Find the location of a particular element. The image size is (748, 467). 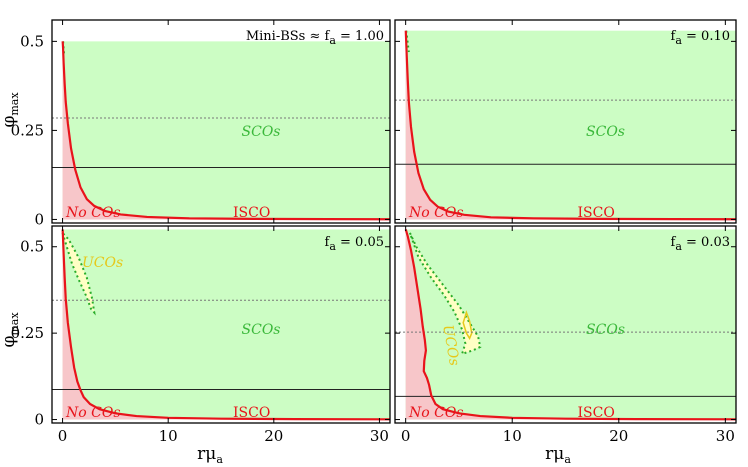

panel-label: fa = 0.10 is located at coordinates (700, 38).